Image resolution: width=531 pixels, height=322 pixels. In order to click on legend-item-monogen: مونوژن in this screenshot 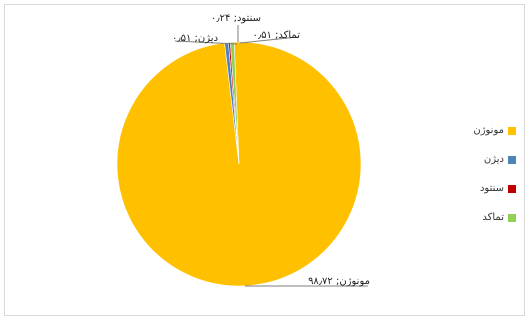, I will do `click(481, 130)`.